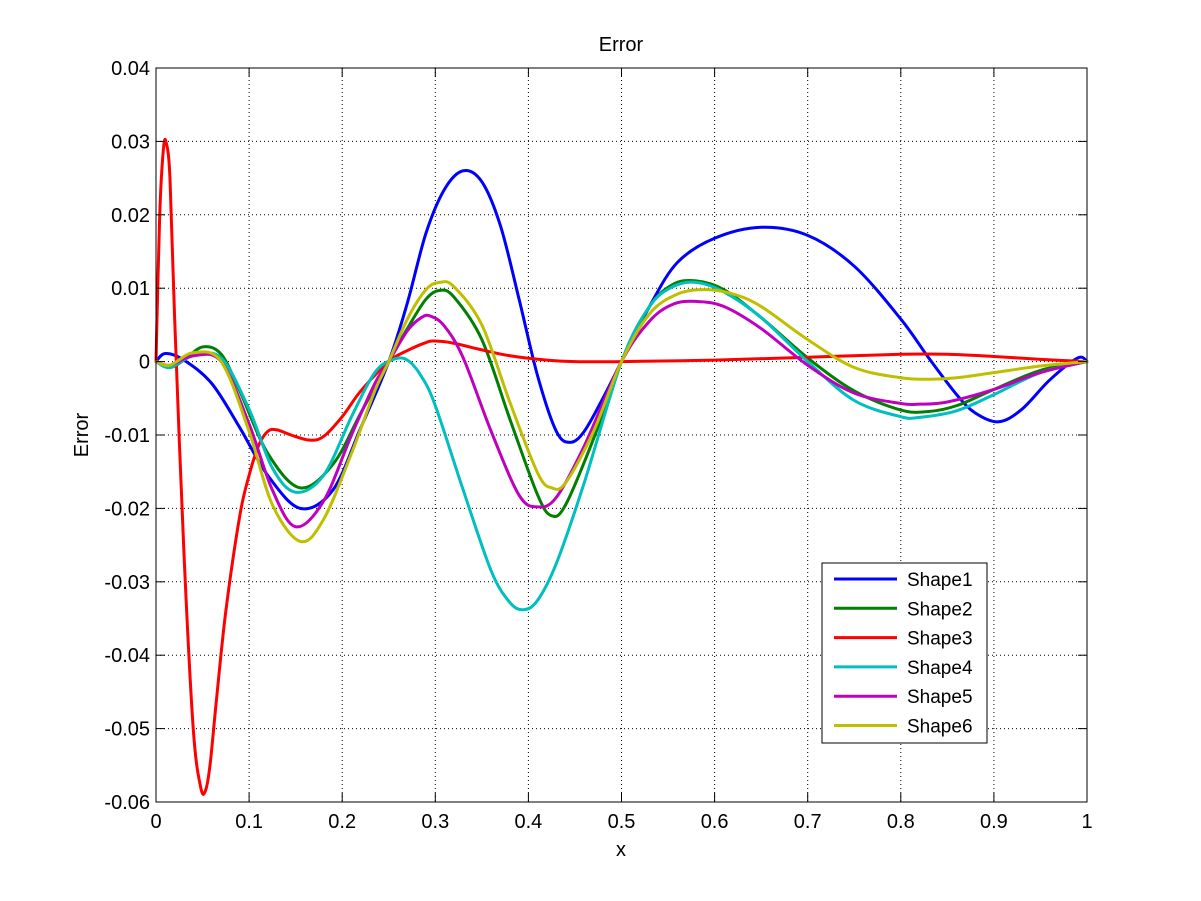 The width and height of the screenshot is (1201, 901). I want to click on y-tick-label: -0.01, so click(127, 436).